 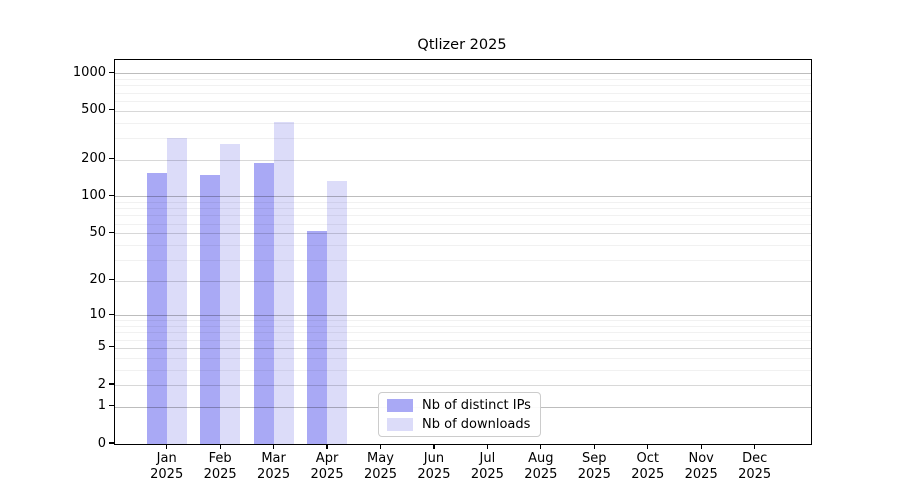 What do you see at coordinates (101, 406) in the screenshot?
I see `y-tick-label: 1` at bounding box center [101, 406].